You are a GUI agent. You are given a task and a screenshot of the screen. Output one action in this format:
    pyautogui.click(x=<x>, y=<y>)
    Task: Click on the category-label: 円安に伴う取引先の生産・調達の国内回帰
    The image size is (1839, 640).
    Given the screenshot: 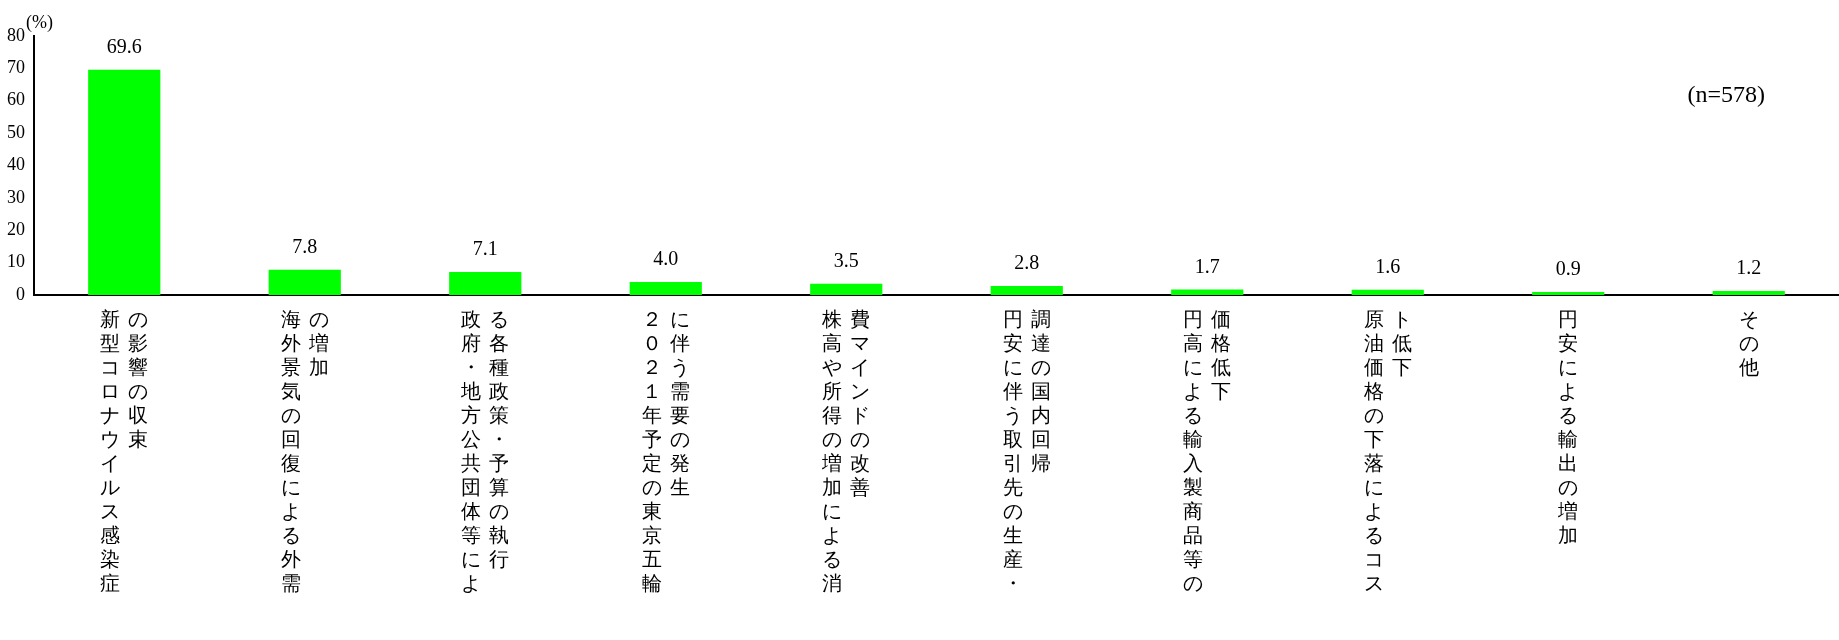 What is the action you would take?
    pyautogui.click(x=1026, y=451)
    